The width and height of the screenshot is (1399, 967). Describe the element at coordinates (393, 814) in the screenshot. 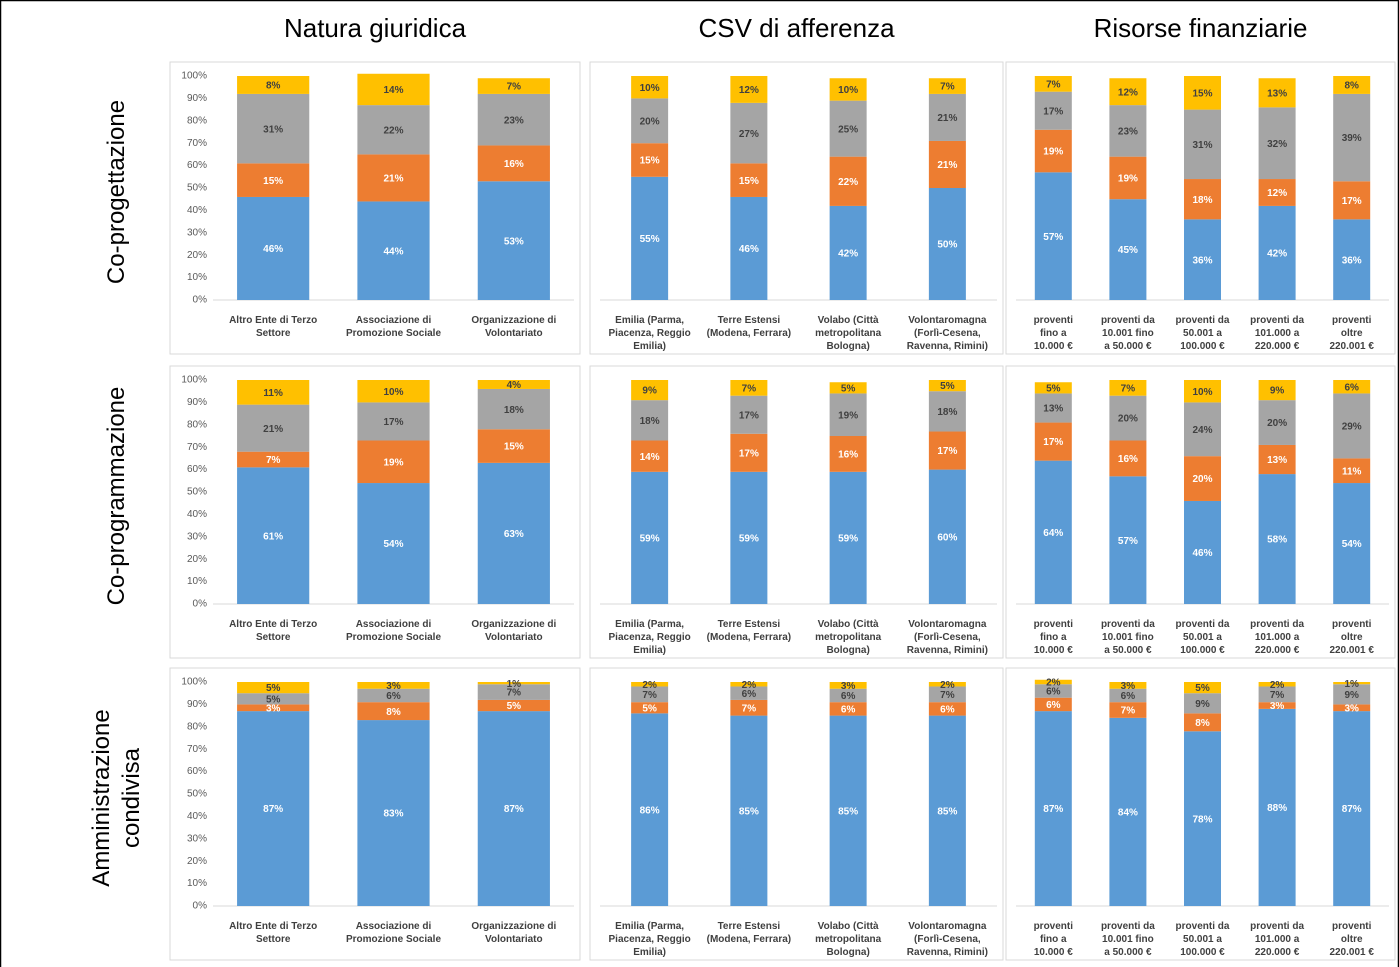

I see `data-label: 83%` at that location.